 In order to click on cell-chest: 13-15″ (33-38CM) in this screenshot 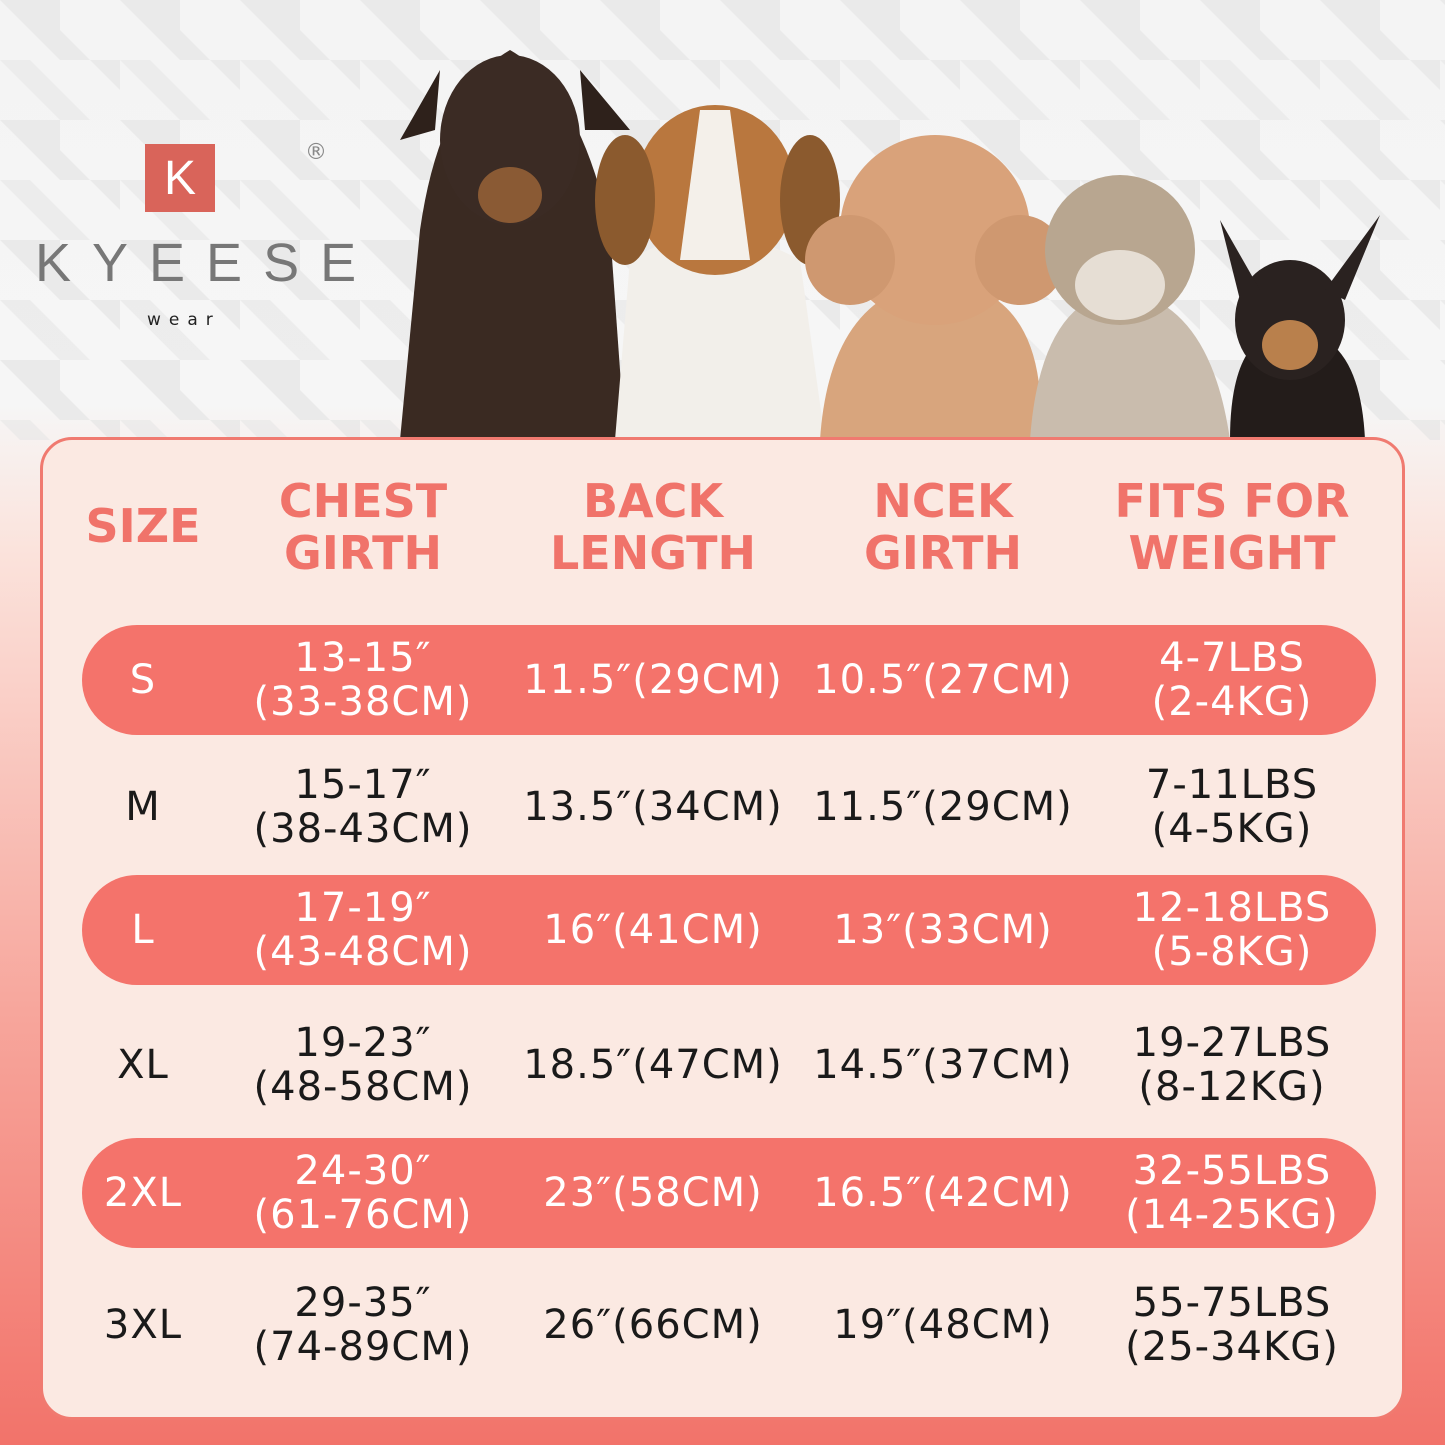, I will do `click(363, 680)`.